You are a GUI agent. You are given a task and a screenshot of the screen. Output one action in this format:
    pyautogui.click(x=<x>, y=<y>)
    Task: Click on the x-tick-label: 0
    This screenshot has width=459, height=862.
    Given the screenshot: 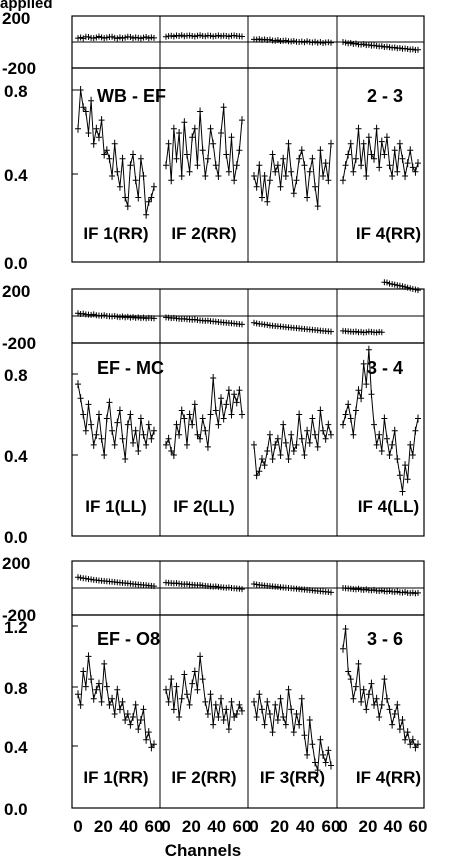 What is the action you would take?
    pyautogui.click(x=253, y=826)
    